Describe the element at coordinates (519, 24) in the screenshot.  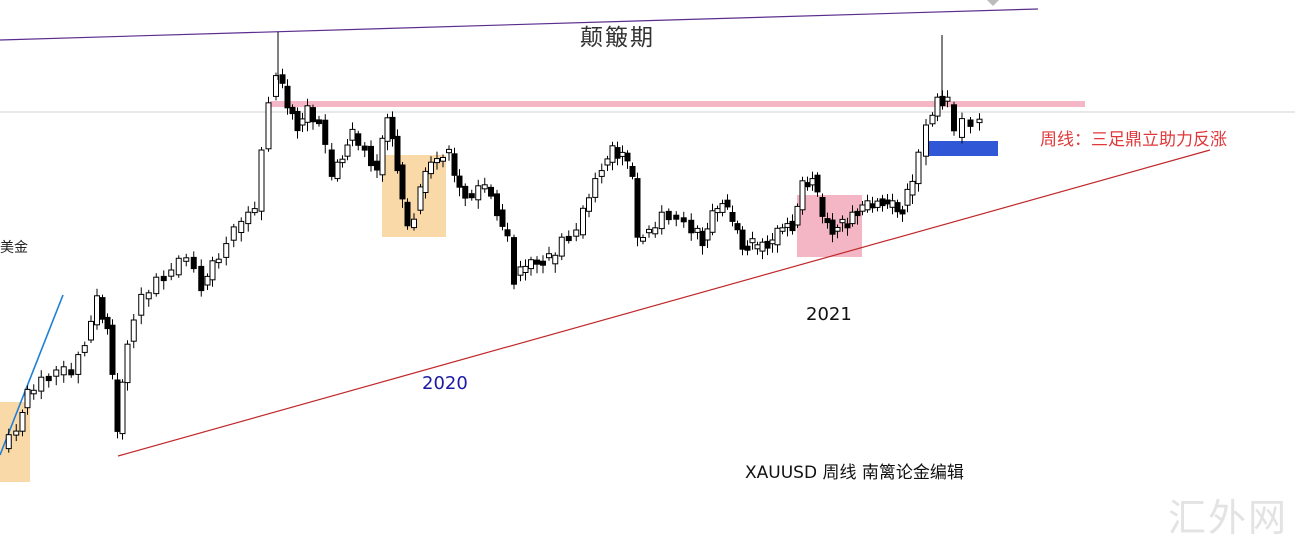
I see `upper-trendline` at that location.